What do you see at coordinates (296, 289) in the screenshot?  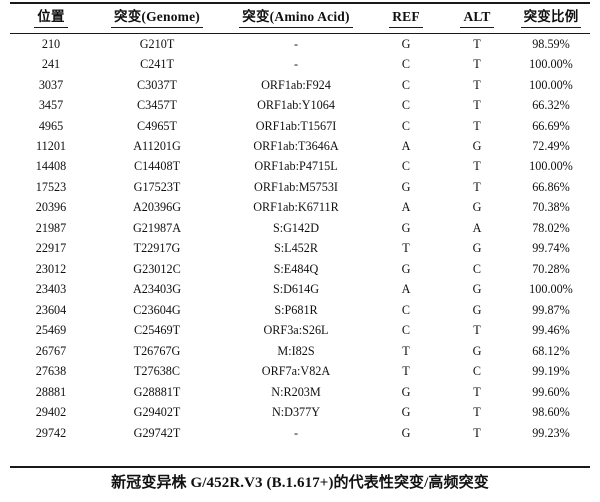 I see `cell-amino: S:D614G` at bounding box center [296, 289].